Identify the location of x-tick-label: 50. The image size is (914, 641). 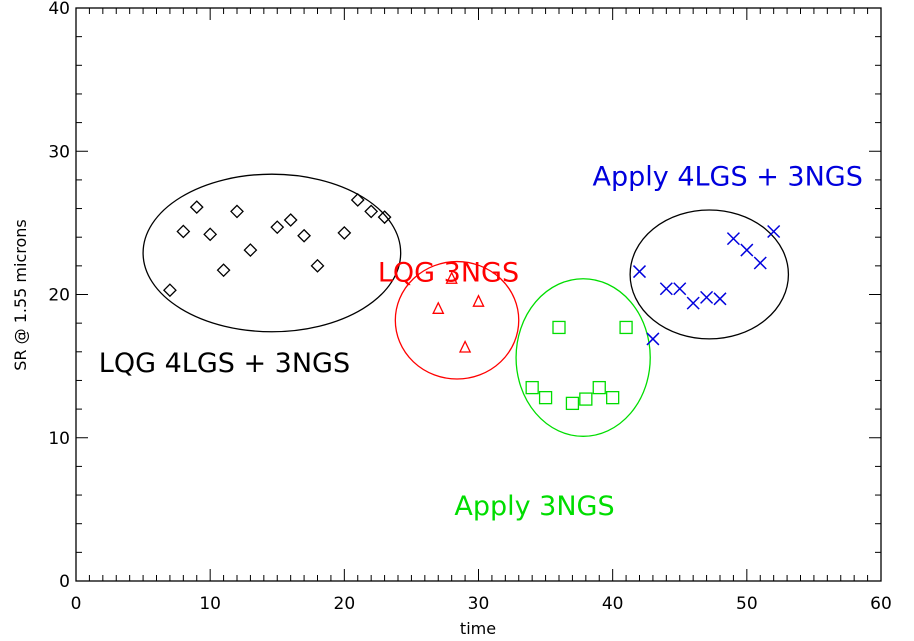
(747, 604).